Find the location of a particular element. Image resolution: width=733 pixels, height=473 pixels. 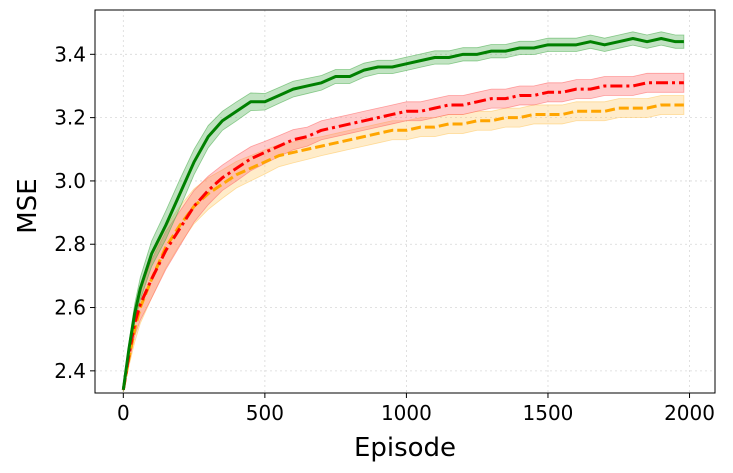

x-tick-label: 0 is located at coordinates (123, 413).